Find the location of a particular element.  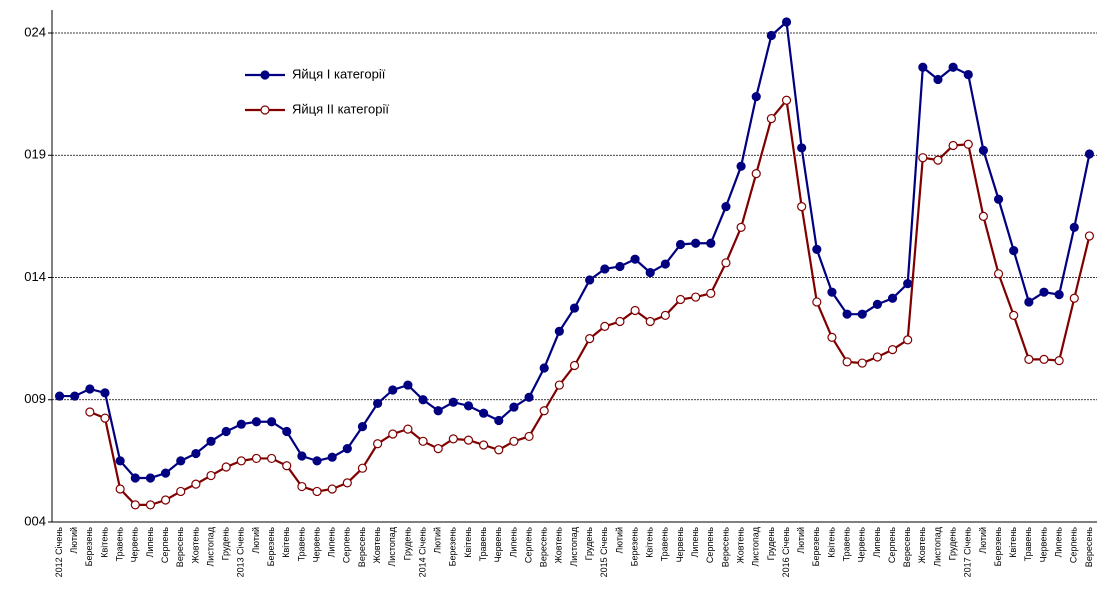

x-tick-label: 2013 Січень is located at coordinates (241, 552).